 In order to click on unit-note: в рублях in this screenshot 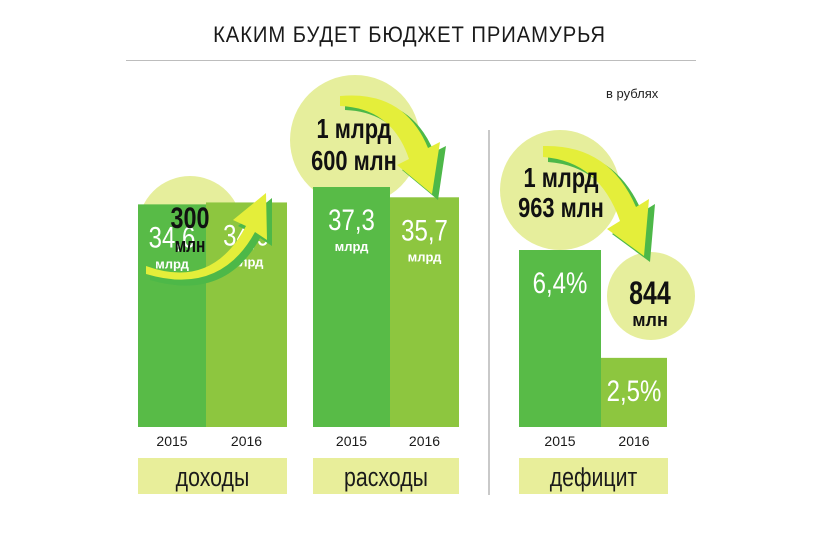, I will do `click(632, 93)`.